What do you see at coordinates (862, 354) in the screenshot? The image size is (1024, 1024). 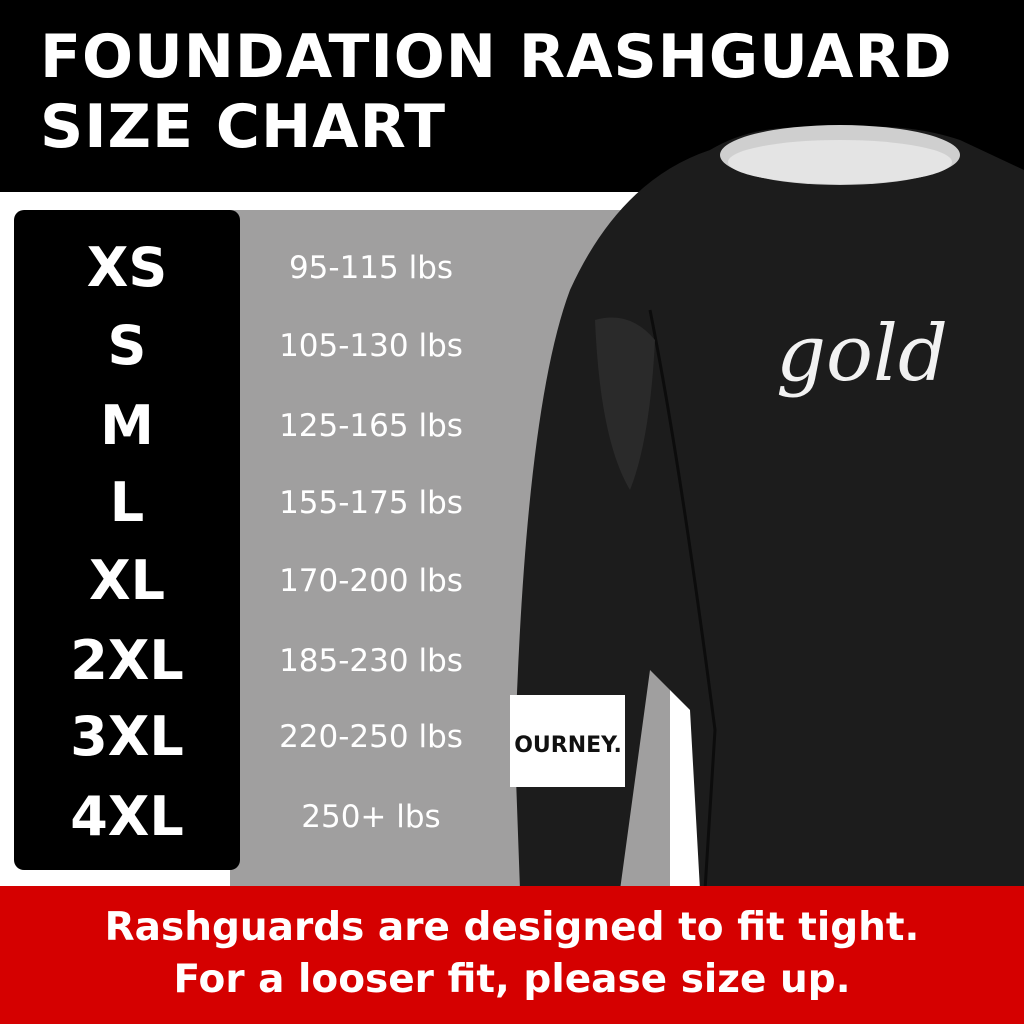 I see `chest-logo: gold` at bounding box center [862, 354].